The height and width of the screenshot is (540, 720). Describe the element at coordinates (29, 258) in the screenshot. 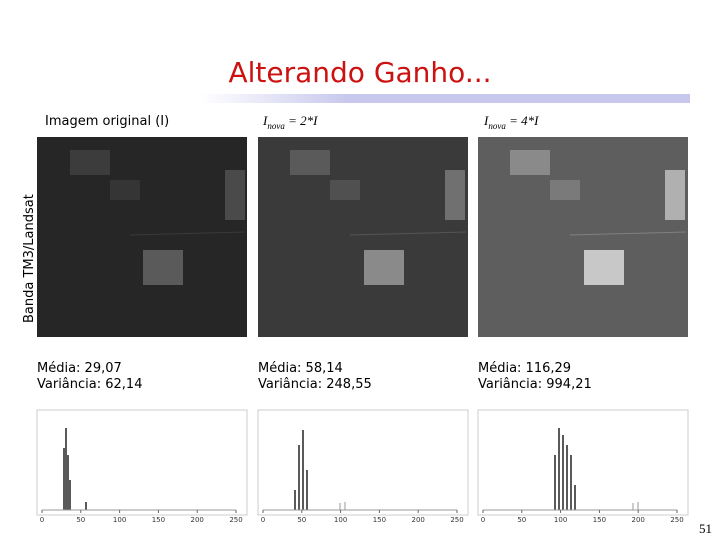

I see `side-label: Banda TM3/Landsat` at that location.